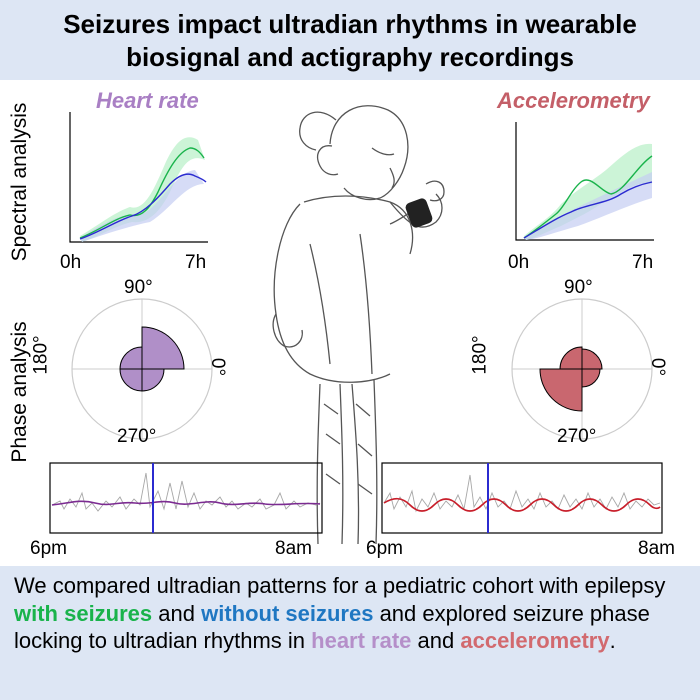  I want to click on caption-part-4: and, so click(436, 640).